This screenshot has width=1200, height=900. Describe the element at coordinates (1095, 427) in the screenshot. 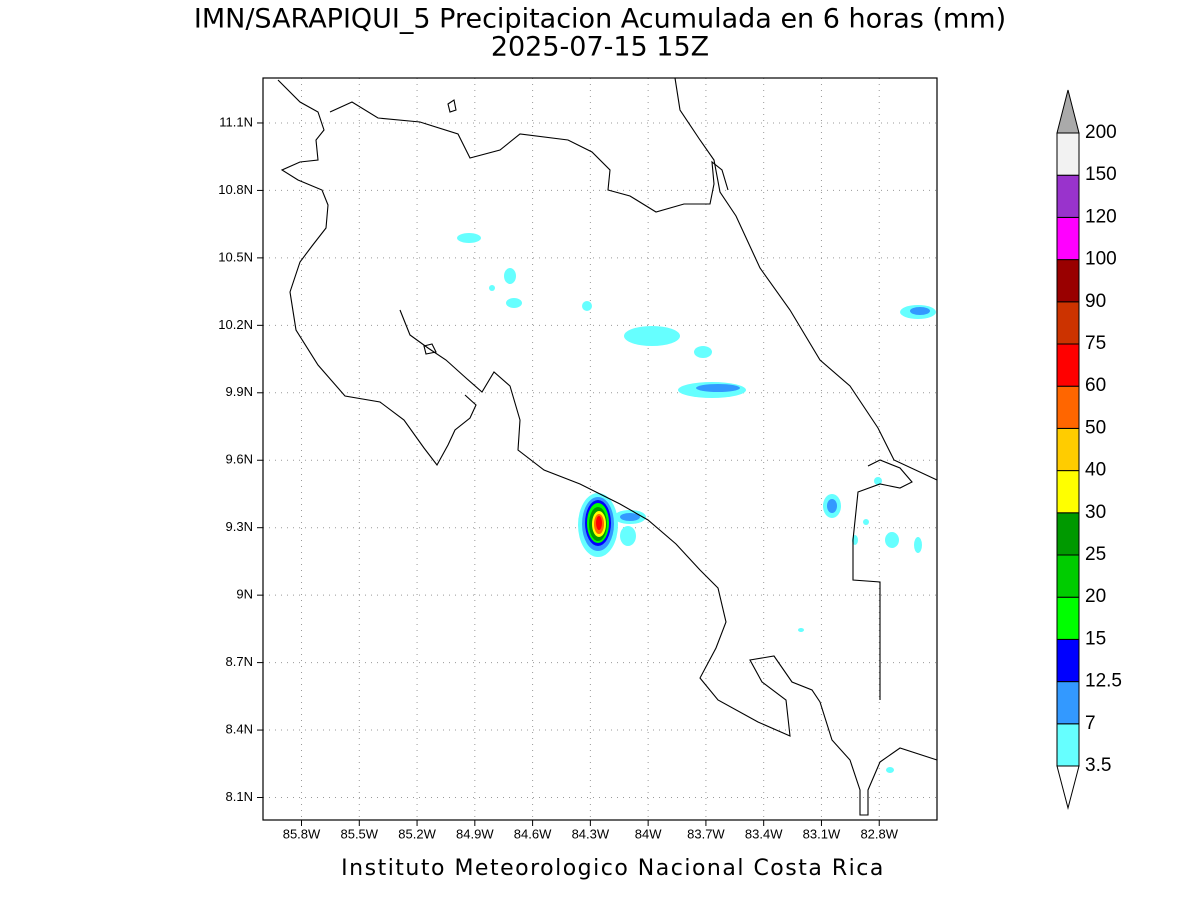

I see `colorbar-label: 50` at that location.